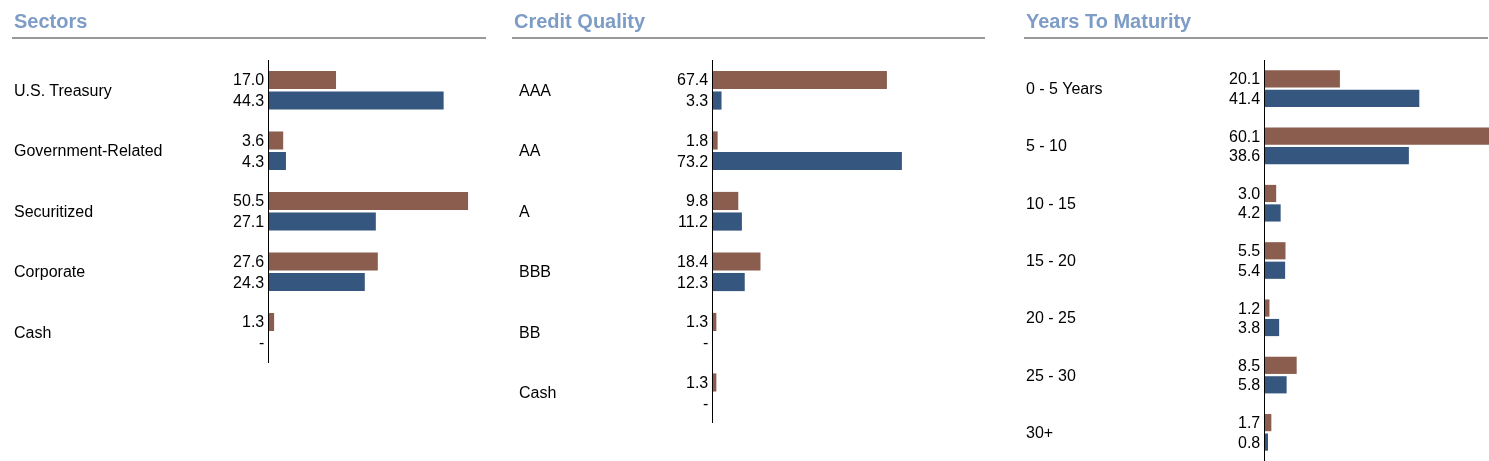 The image size is (1489, 461). Describe the element at coordinates (1051, 203) in the screenshot. I see `y-tick-label: 10 - 15` at that location.